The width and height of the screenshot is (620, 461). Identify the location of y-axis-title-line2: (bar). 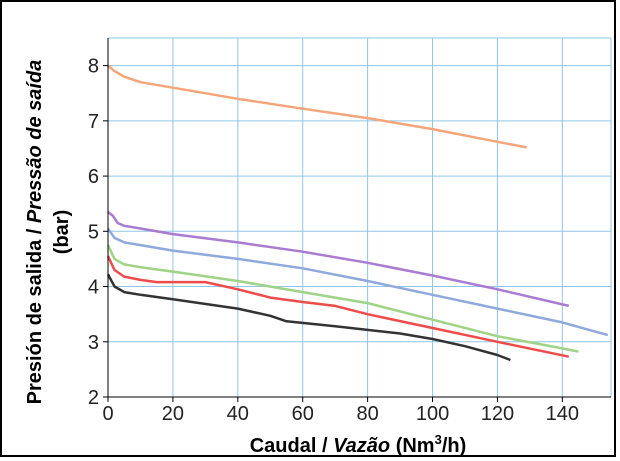
(62, 232).